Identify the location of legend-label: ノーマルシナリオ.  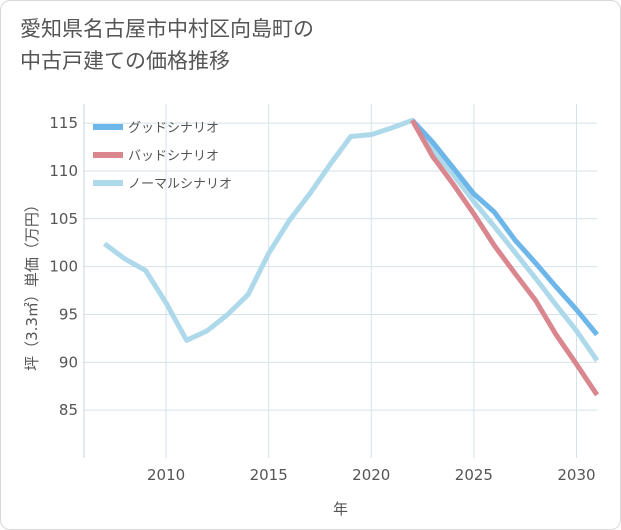
(180, 184).